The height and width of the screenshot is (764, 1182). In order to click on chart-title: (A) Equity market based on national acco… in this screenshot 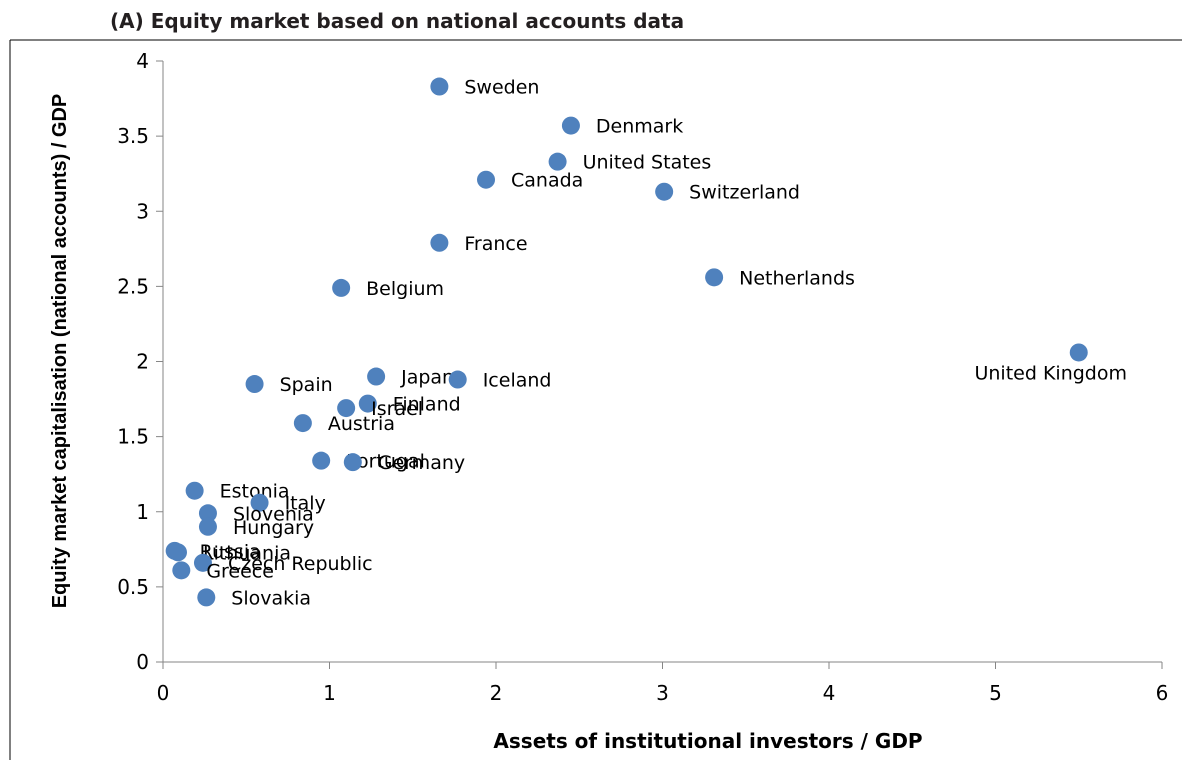, I will do `click(397, 21)`.